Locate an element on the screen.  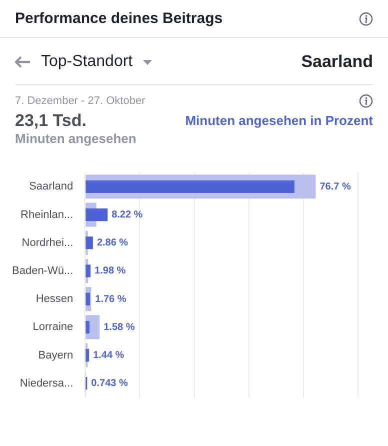
data-label: 1.58 % is located at coordinates (119, 327).